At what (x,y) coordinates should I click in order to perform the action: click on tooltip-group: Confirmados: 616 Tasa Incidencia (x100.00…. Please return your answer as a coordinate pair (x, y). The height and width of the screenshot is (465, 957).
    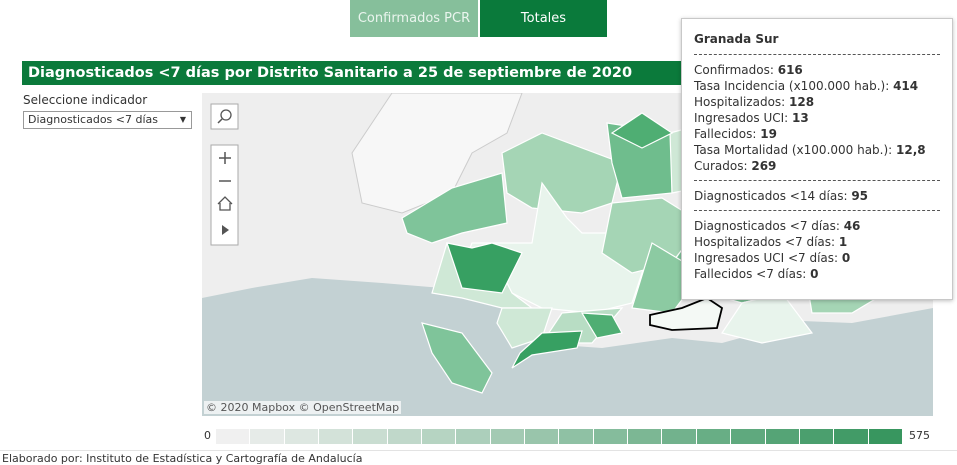
    Looking at the image, I should click on (817, 117).